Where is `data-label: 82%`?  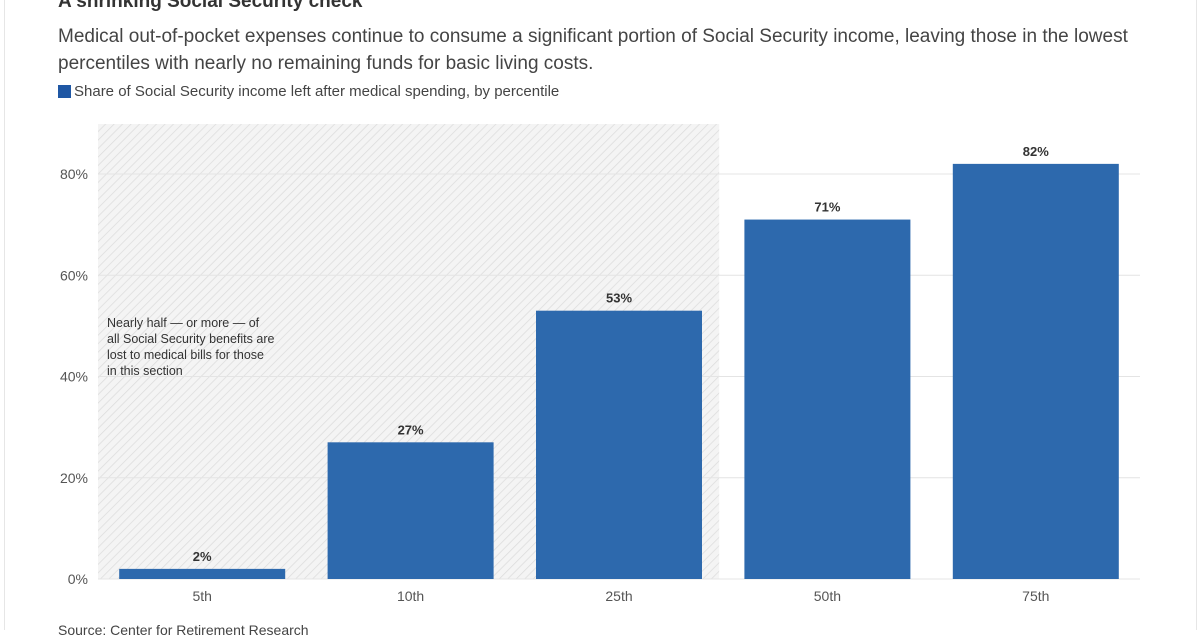 data-label: 82% is located at coordinates (1036, 151).